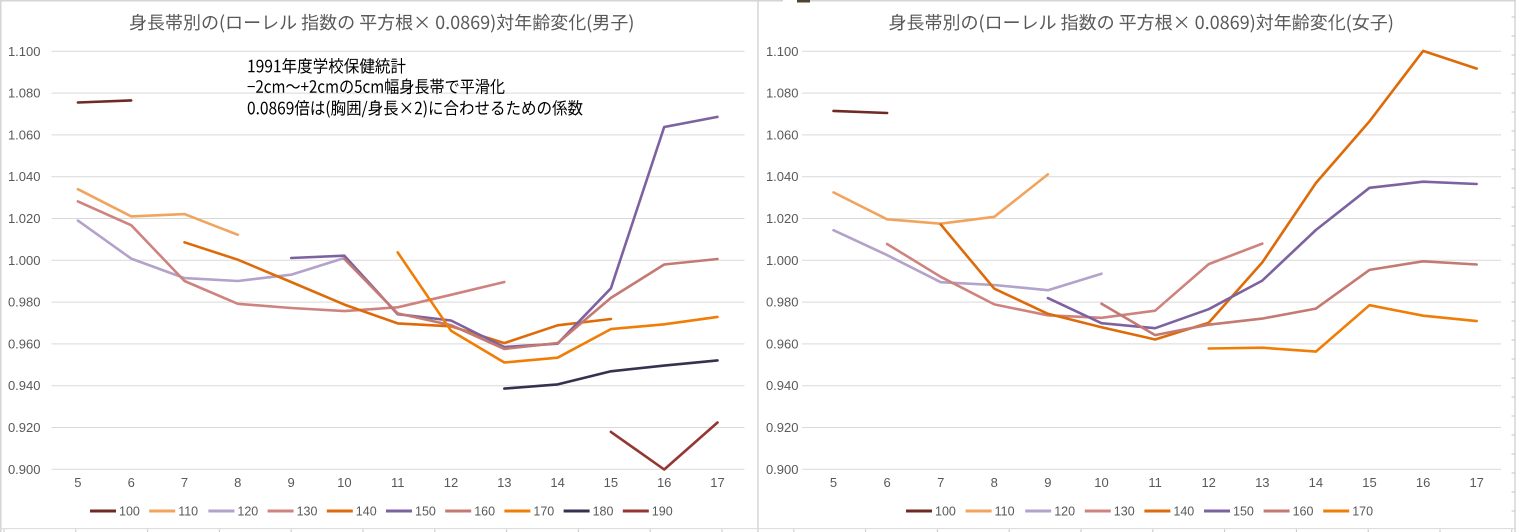 The image size is (1516, 532). I want to click on svg-text: 180, so click(603, 512).